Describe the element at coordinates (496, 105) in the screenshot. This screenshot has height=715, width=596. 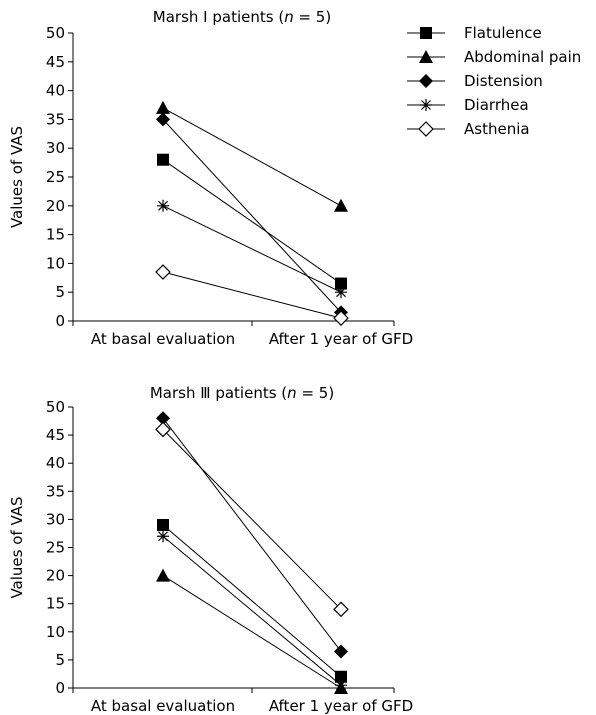
I see `legend-label-diarrhea: Diarrhea` at that location.